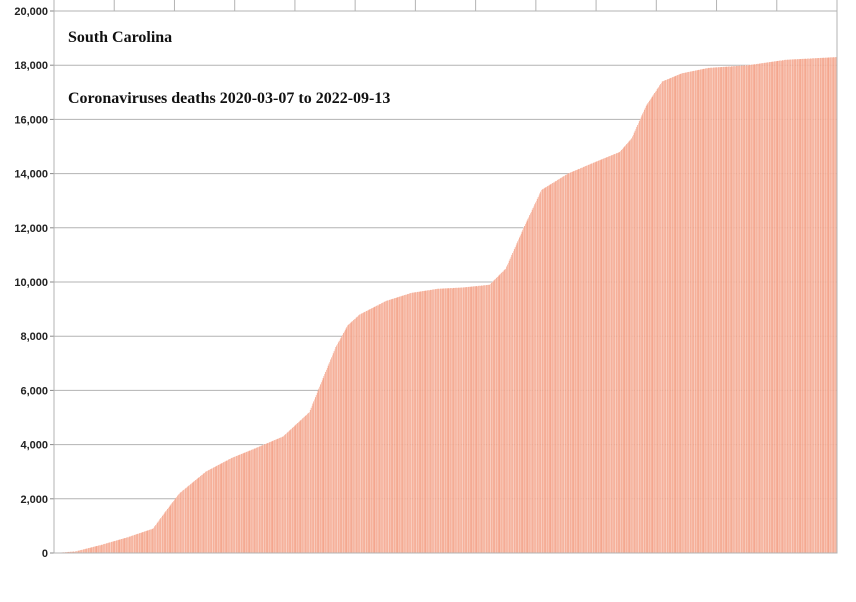 This screenshot has height=602, width=856. Describe the element at coordinates (31, 120) in the screenshot. I see `y-tick-label: 16,000` at that location.